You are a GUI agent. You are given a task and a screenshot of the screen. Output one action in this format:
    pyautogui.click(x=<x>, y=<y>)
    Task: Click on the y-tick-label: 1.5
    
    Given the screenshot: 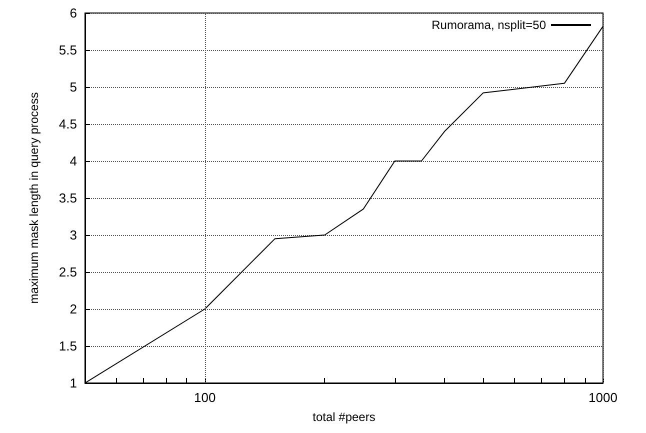 What is the action you would take?
    pyautogui.click(x=67, y=346)
    